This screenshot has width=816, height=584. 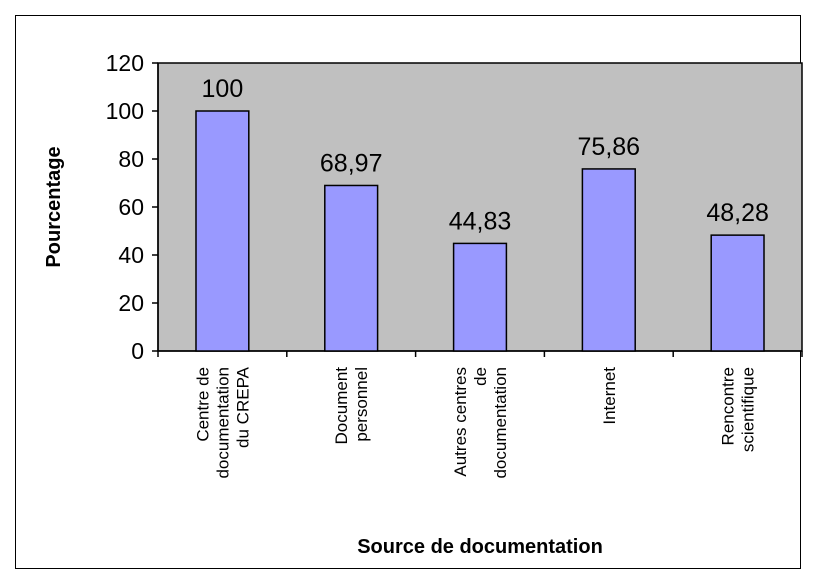 I want to click on data-label: 44,83, so click(x=480, y=221).